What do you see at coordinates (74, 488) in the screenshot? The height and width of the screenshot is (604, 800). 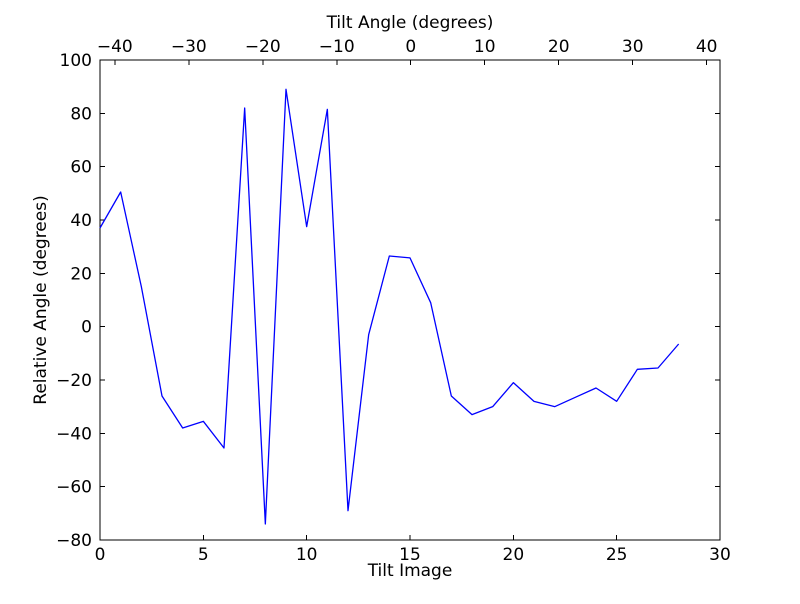 I see `y-tick-label: −60` at bounding box center [74, 488].